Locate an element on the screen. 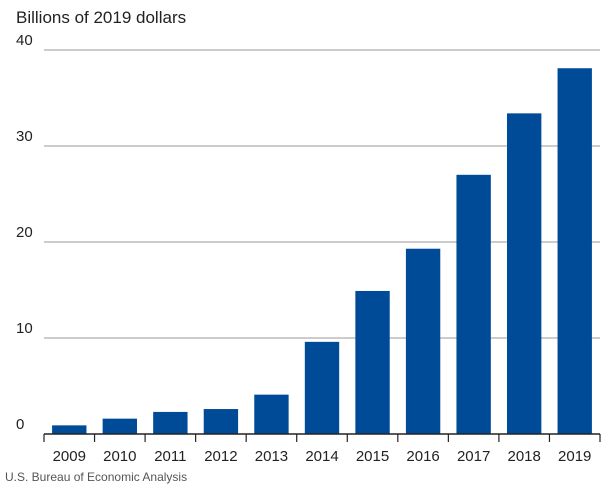 This screenshot has width=603, height=487. y-tick-label-30: 30 is located at coordinates (24, 136).